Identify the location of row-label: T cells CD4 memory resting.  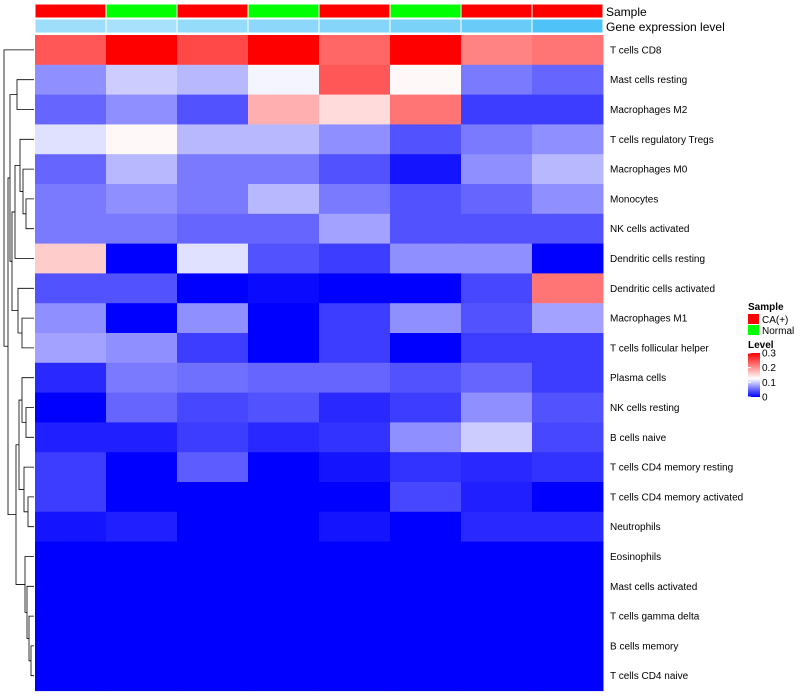
(671, 468).